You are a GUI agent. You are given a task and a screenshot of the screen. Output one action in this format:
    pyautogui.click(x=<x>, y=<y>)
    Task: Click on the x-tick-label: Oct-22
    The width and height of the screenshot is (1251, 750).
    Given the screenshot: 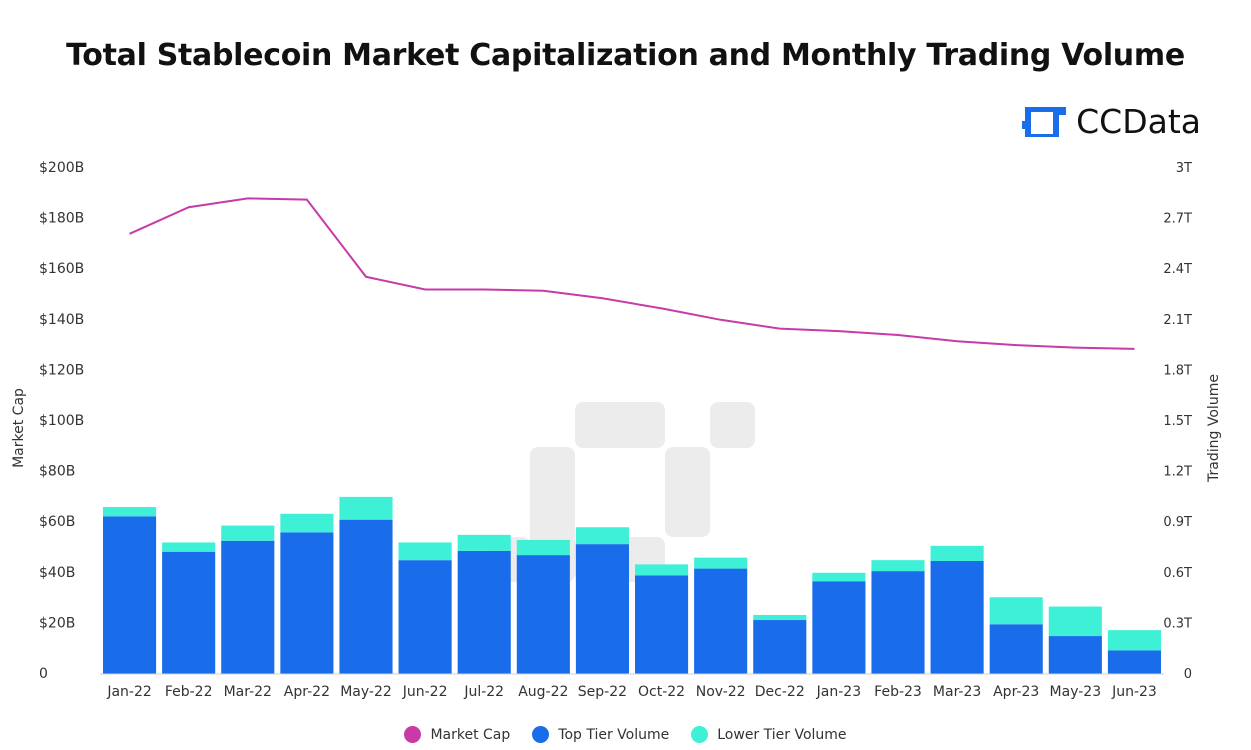 What is the action you would take?
    pyautogui.click(x=661, y=692)
    